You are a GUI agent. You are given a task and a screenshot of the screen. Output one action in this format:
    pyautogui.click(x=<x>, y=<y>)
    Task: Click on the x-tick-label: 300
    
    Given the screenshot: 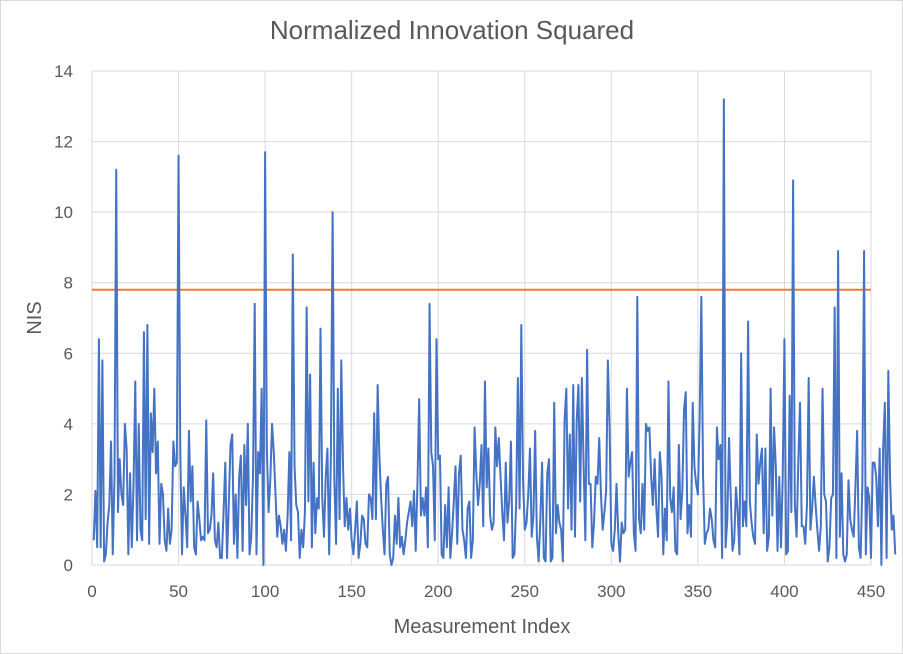 What is the action you would take?
    pyautogui.click(x=611, y=591)
    